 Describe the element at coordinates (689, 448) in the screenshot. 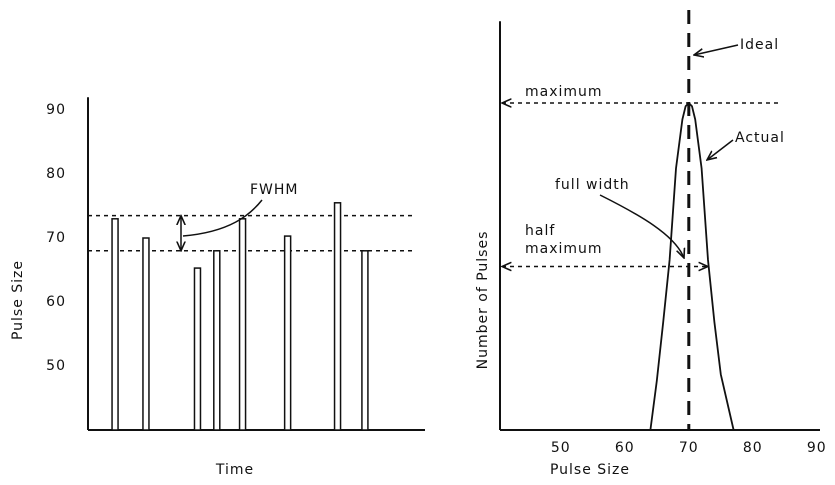

I see `x-tick-label: 70` at that location.